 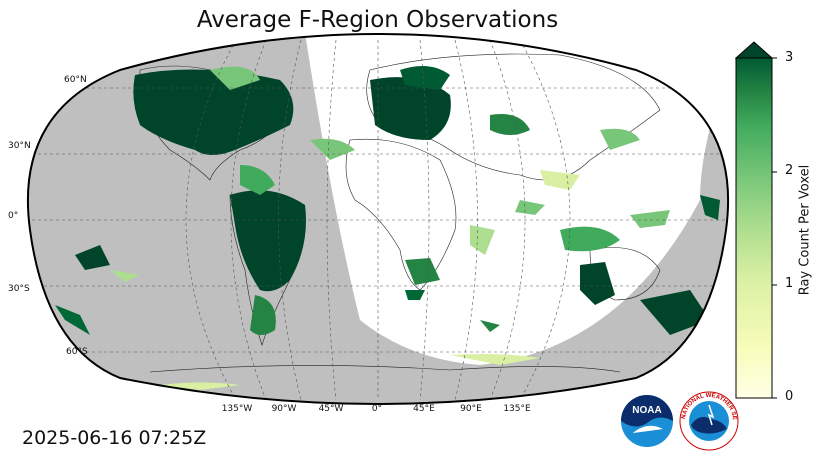 I want to click on lon-label-0: 0°, so click(x=377, y=409).